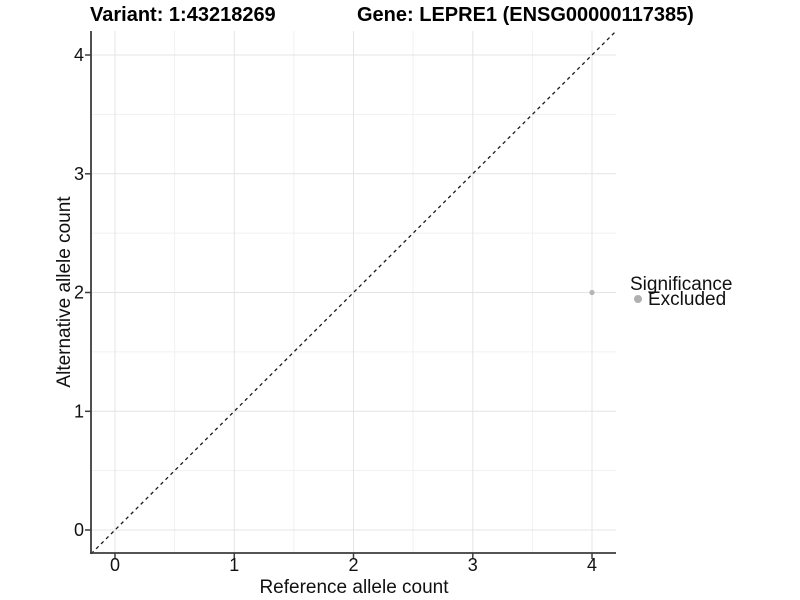 The width and height of the screenshot is (800, 600). Describe the element at coordinates (183, 15) in the screenshot. I see `plot-title-variant: Variant: 1:43218269` at that location.